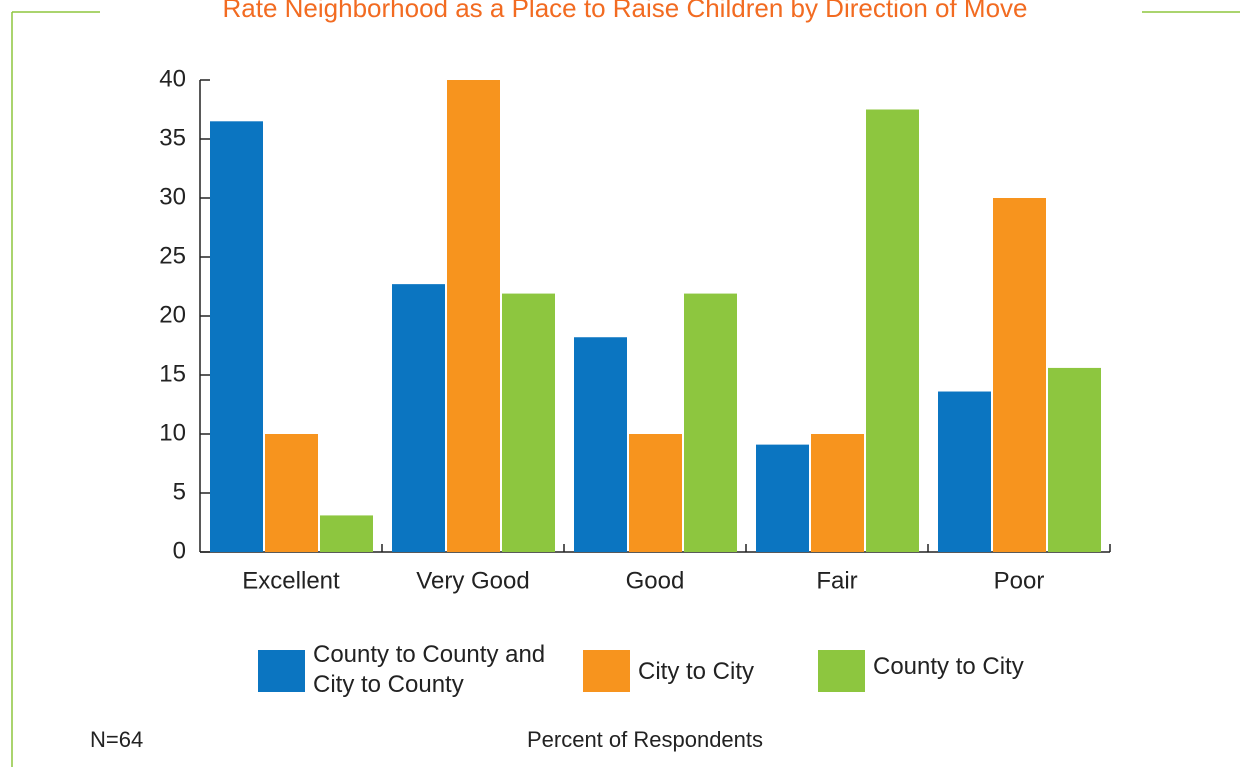 This screenshot has height=767, width=1252. What do you see at coordinates (172, 196) in the screenshot?
I see `y-tick-label: 30` at bounding box center [172, 196].